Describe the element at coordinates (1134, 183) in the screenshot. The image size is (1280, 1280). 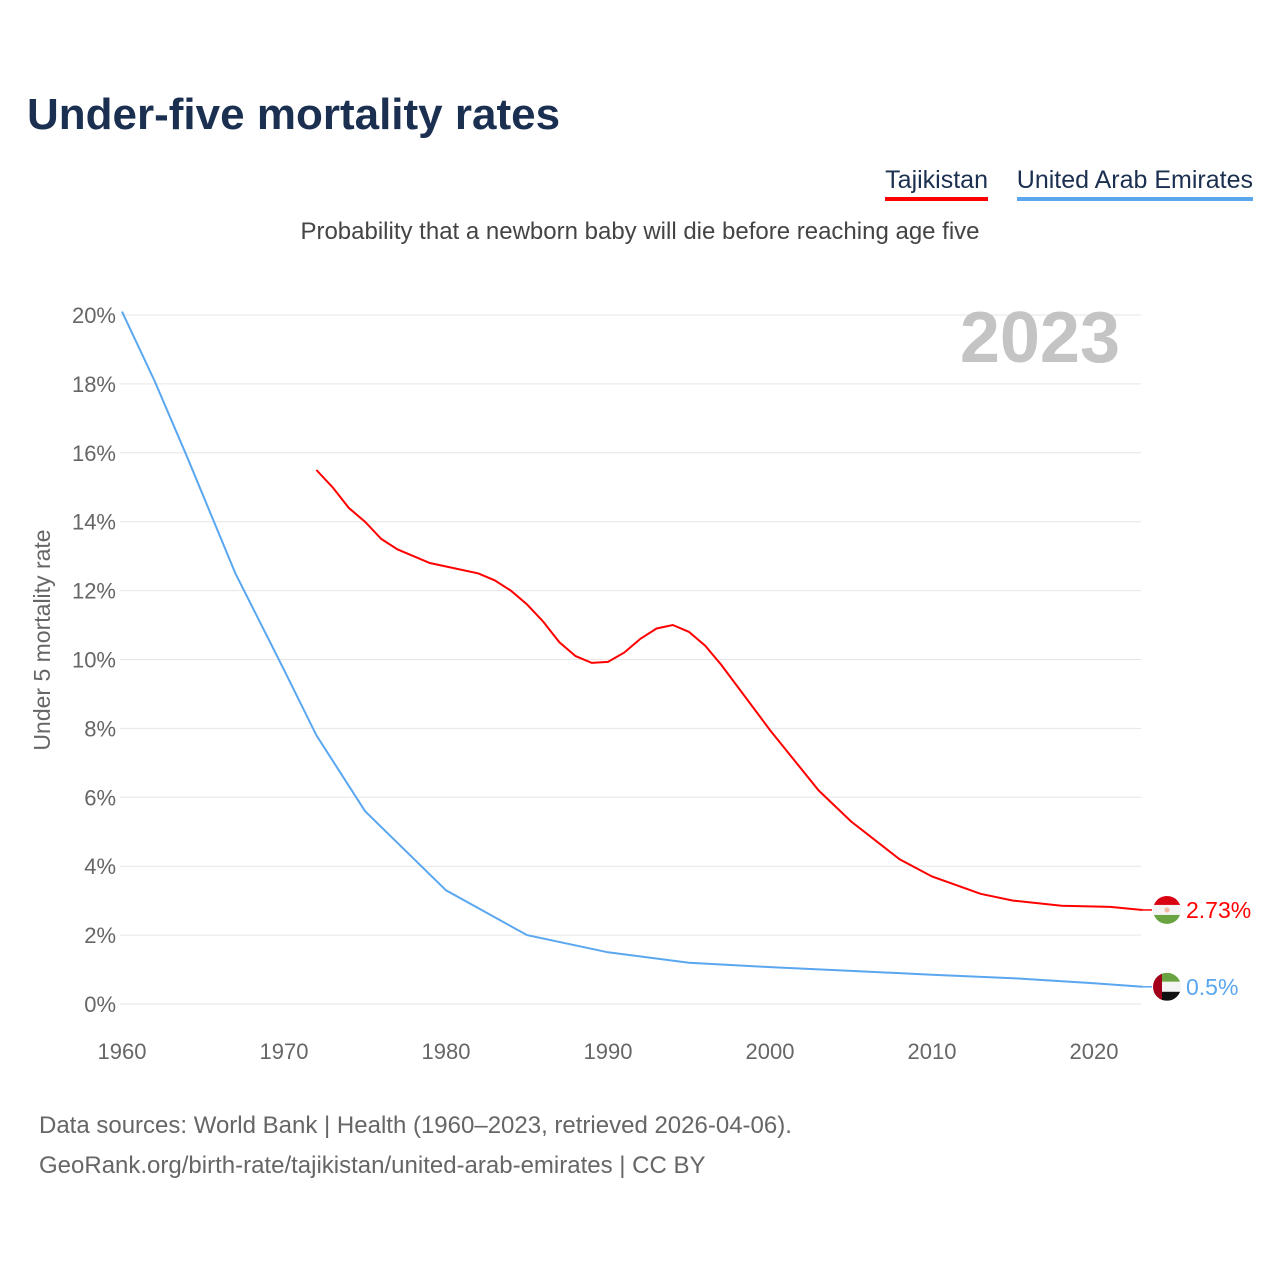
I see `legend-uae: United Arab Emirates` at that location.